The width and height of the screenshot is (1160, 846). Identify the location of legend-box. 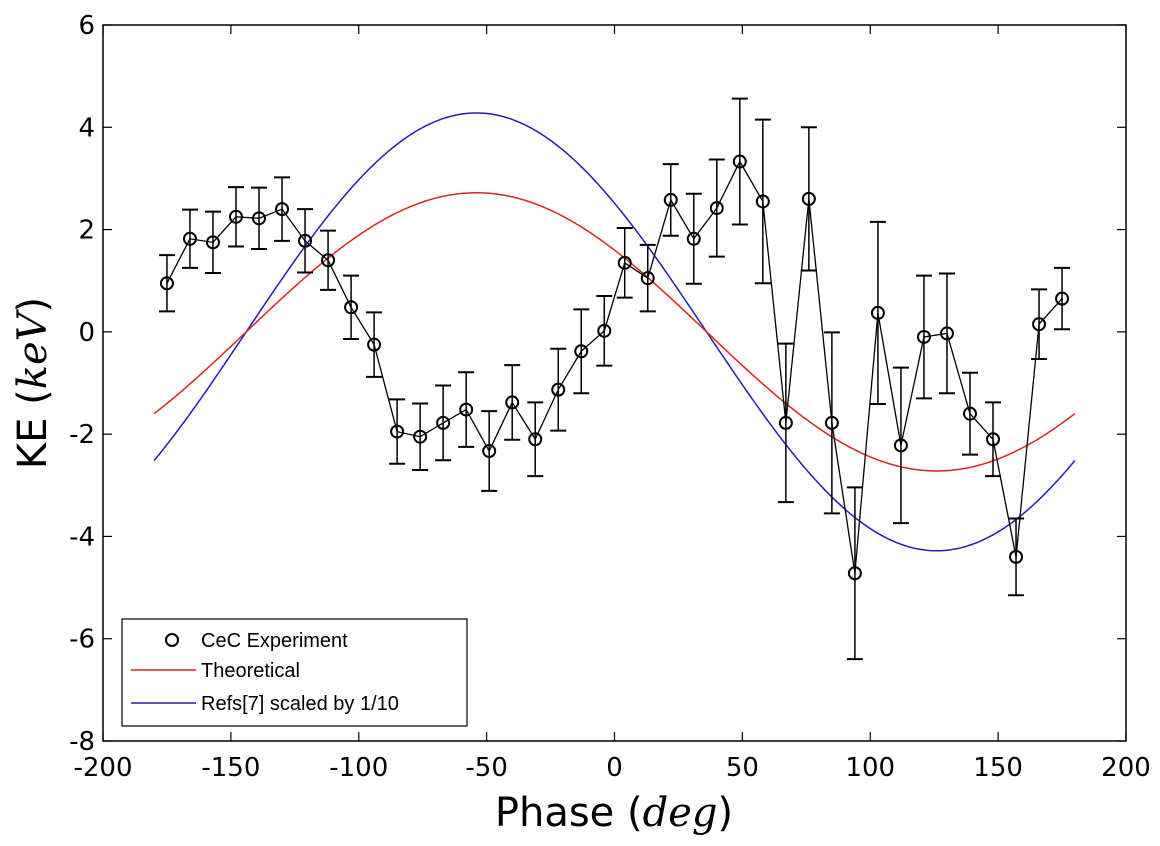
(294, 672).